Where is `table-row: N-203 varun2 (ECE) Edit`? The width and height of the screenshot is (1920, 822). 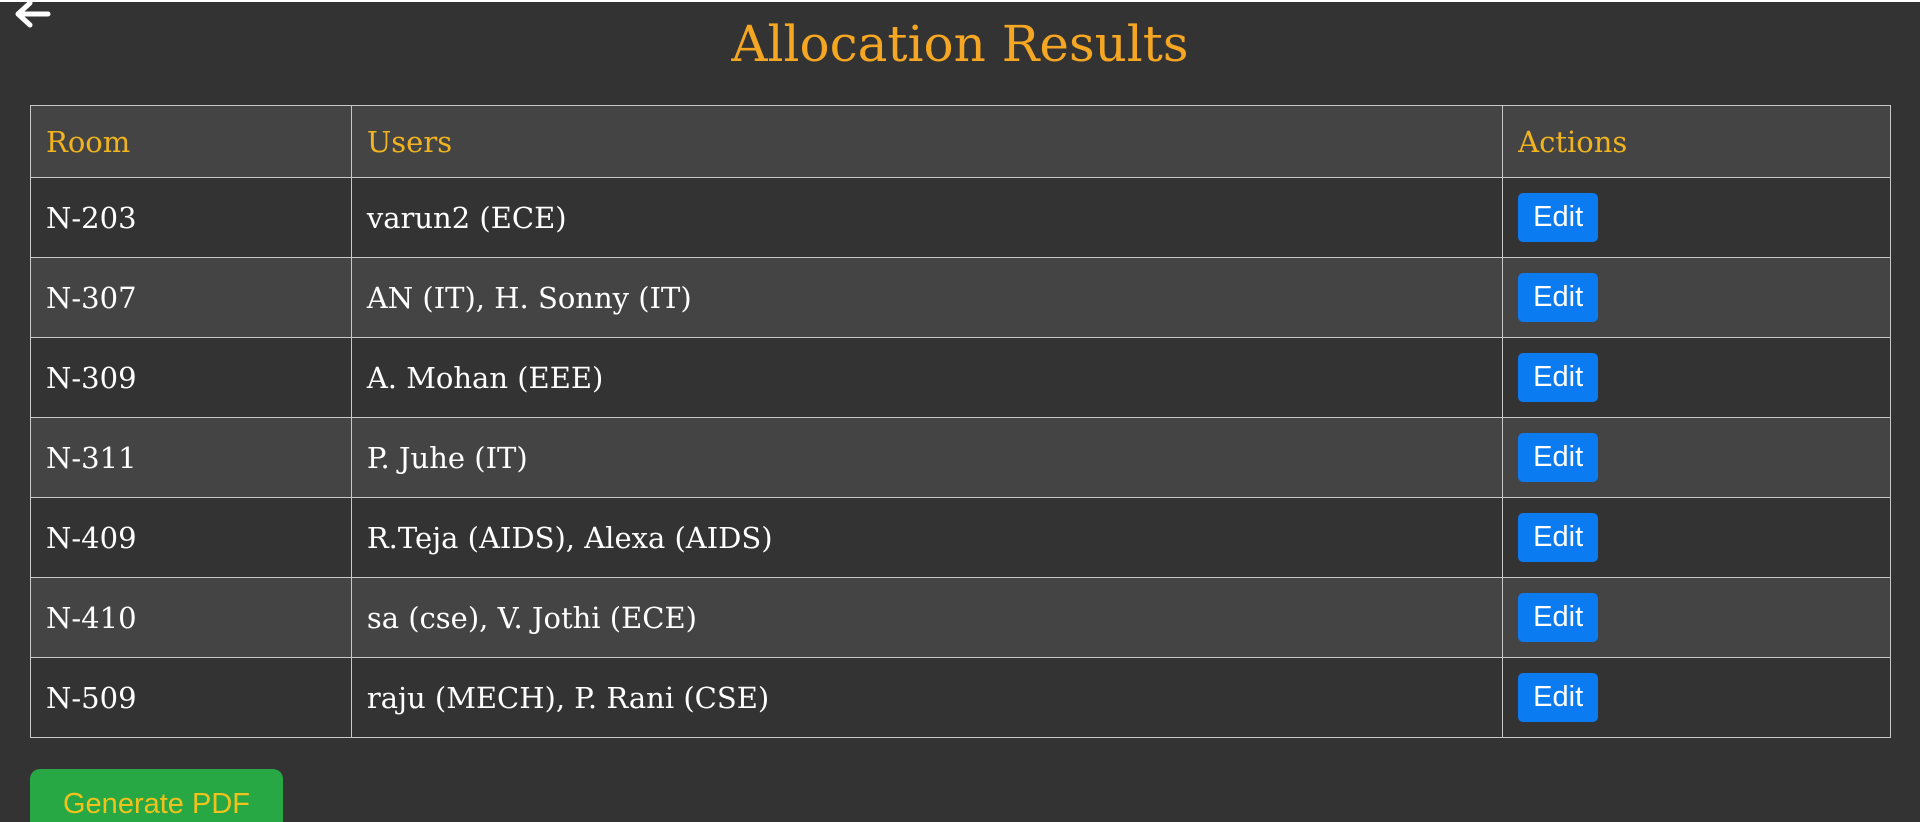
table-row: N-203 varun2 (ECE) Edit is located at coordinates (960, 217).